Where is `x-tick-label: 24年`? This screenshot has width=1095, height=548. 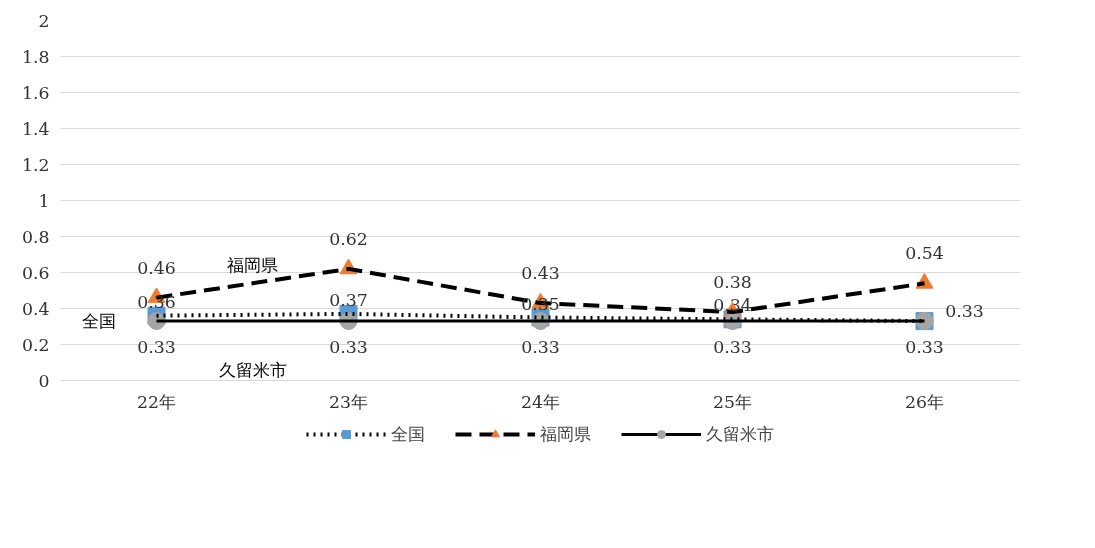 x-tick-label: 24年 is located at coordinates (540, 401).